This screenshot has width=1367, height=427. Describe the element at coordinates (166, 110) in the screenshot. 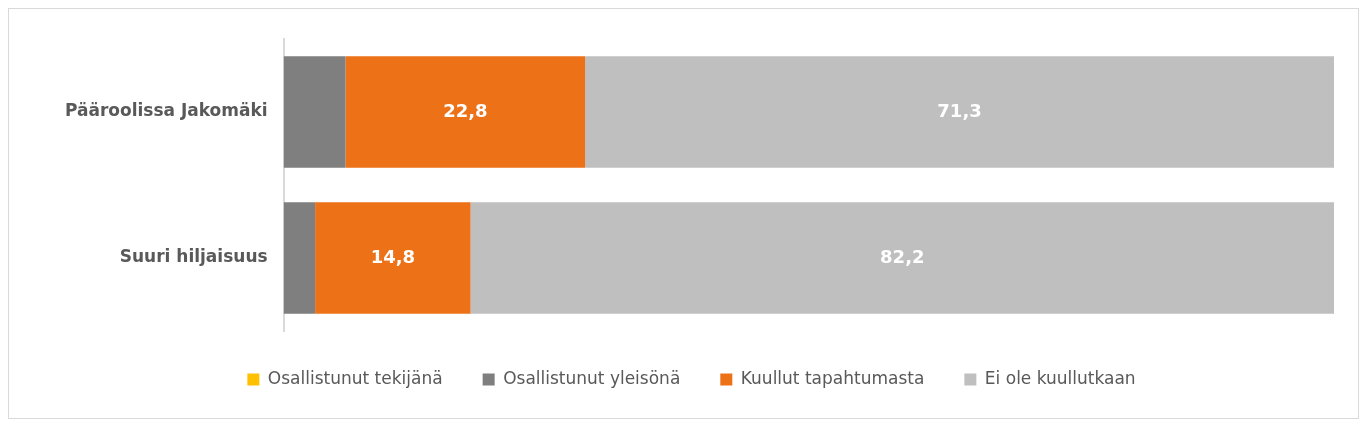

I see `y-tick-label: Pääroolissa Jakomäki` at that location.